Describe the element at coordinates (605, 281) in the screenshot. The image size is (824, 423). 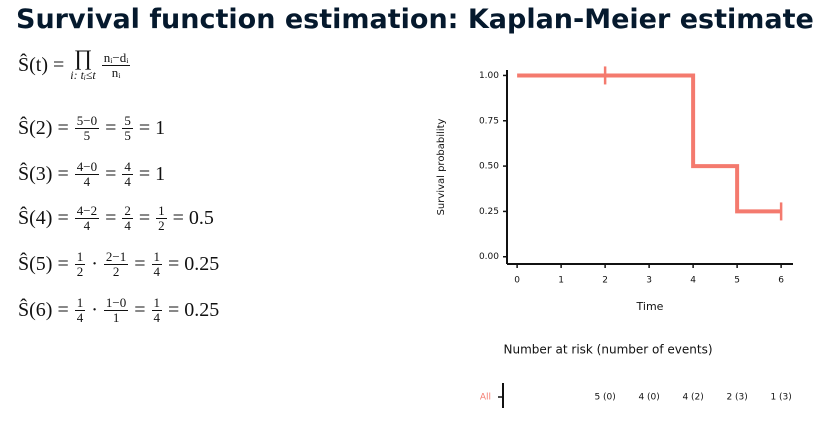
I see `x-tick-label: 2` at that location.